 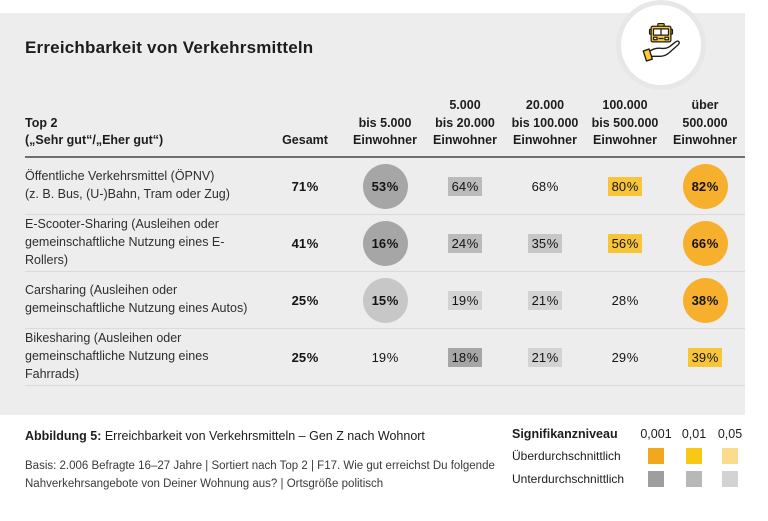 I want to click on value-cell: 68 %, so click(x=545, y=186).